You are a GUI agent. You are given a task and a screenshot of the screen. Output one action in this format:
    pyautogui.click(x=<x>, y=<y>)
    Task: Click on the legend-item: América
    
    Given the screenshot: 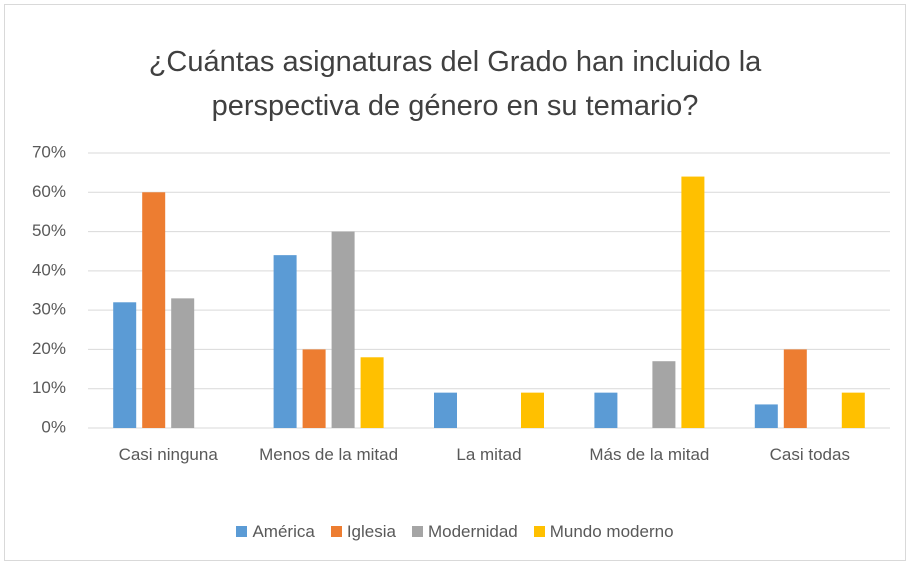 What is the action you would take?
    pyautogui.click(x=275, y=532)
    